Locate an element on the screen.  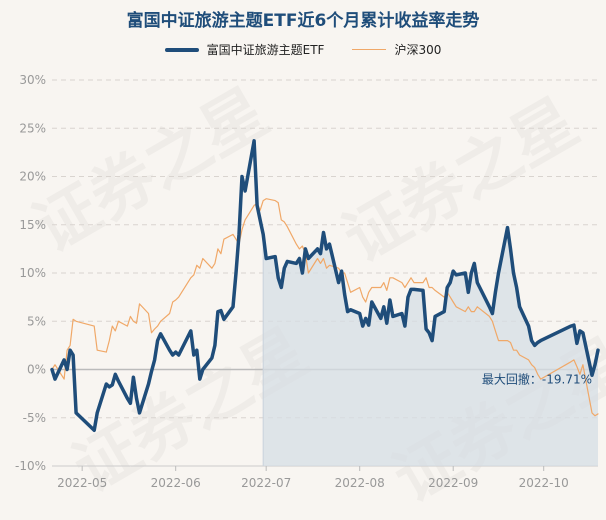
x-tick-label: 2022-06 is located at coordinates (176, 483).